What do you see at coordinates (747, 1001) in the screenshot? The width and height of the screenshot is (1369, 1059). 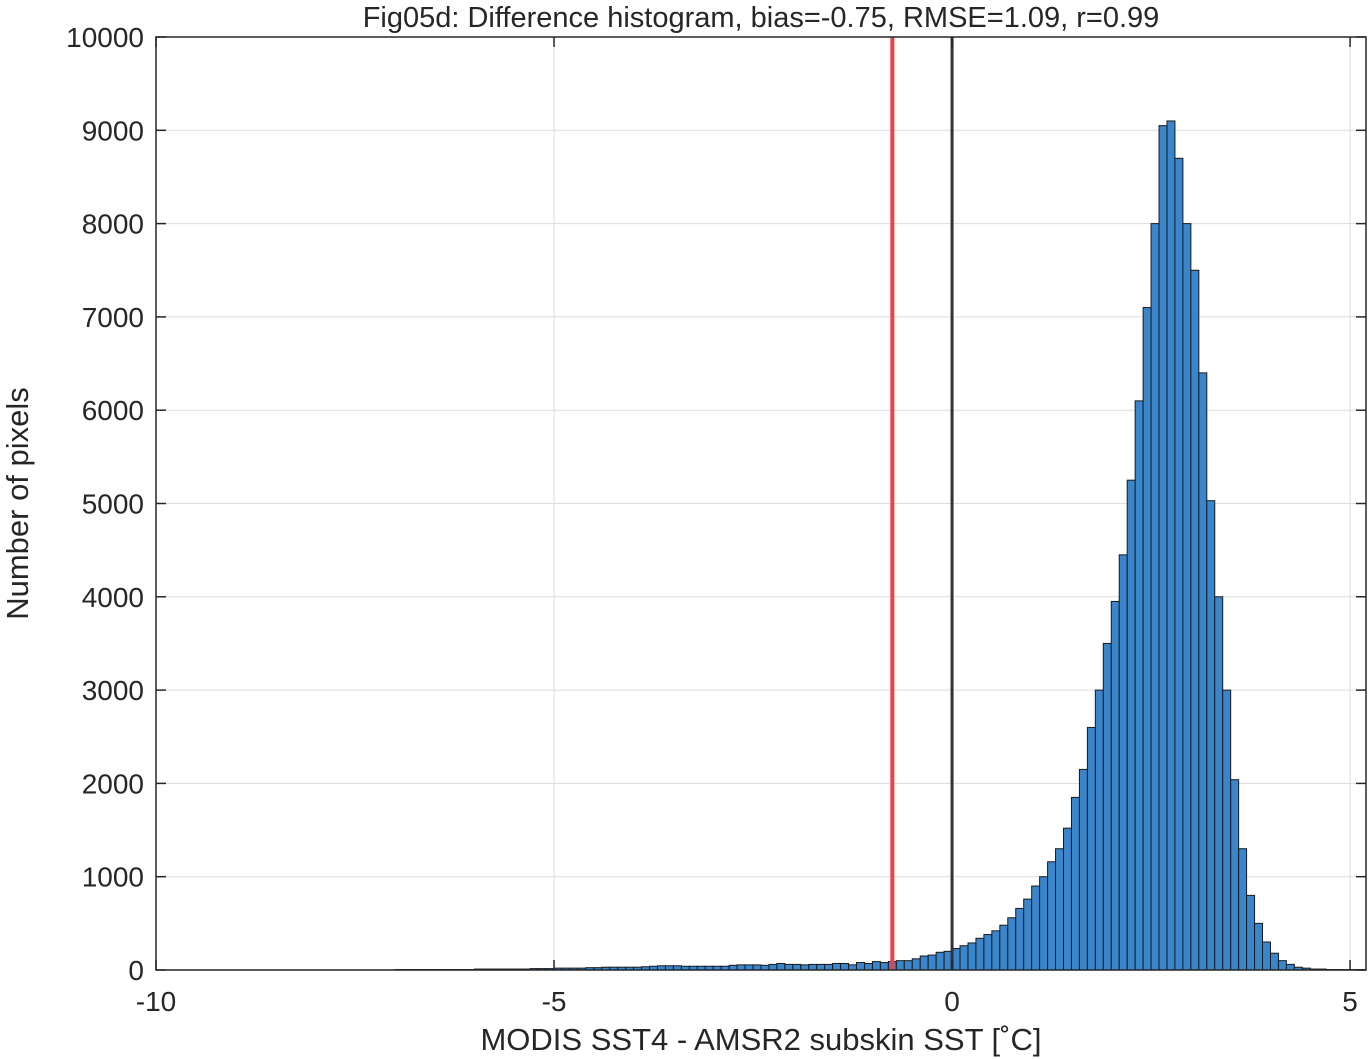 I see `x-tick-labels: -10 -5 0 5` at bounding box center [747, 1001].